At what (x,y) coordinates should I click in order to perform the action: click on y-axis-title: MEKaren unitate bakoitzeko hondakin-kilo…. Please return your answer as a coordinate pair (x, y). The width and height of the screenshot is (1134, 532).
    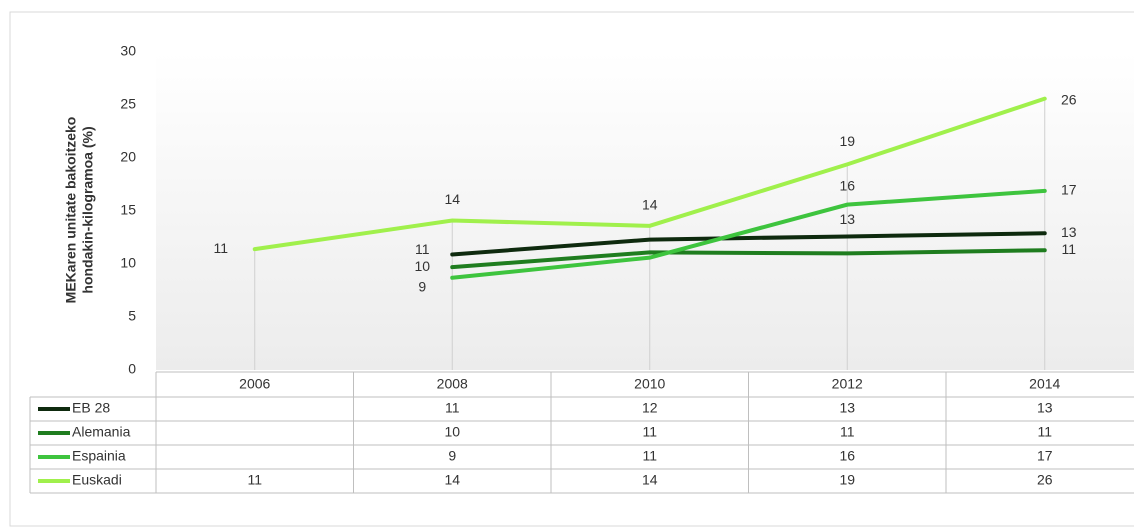
    Looking at the image, I should click on (79, 210).